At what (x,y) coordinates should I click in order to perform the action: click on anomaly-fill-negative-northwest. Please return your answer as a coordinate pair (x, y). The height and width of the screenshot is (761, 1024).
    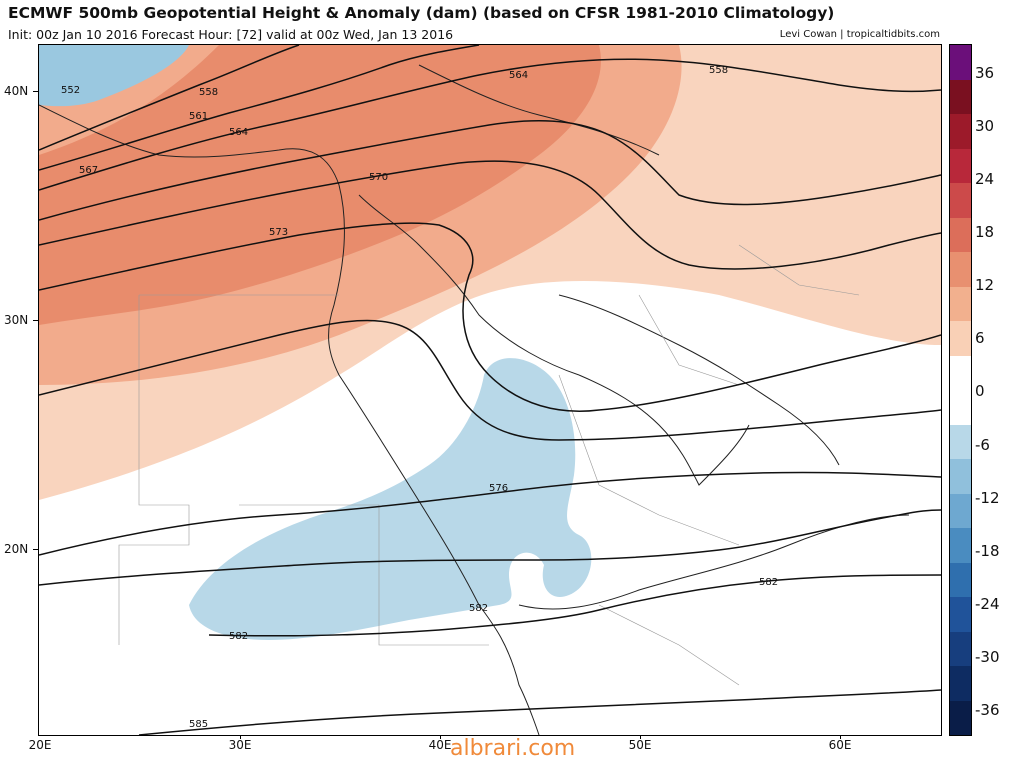
    Looking at the image, I should click on (114, 76).